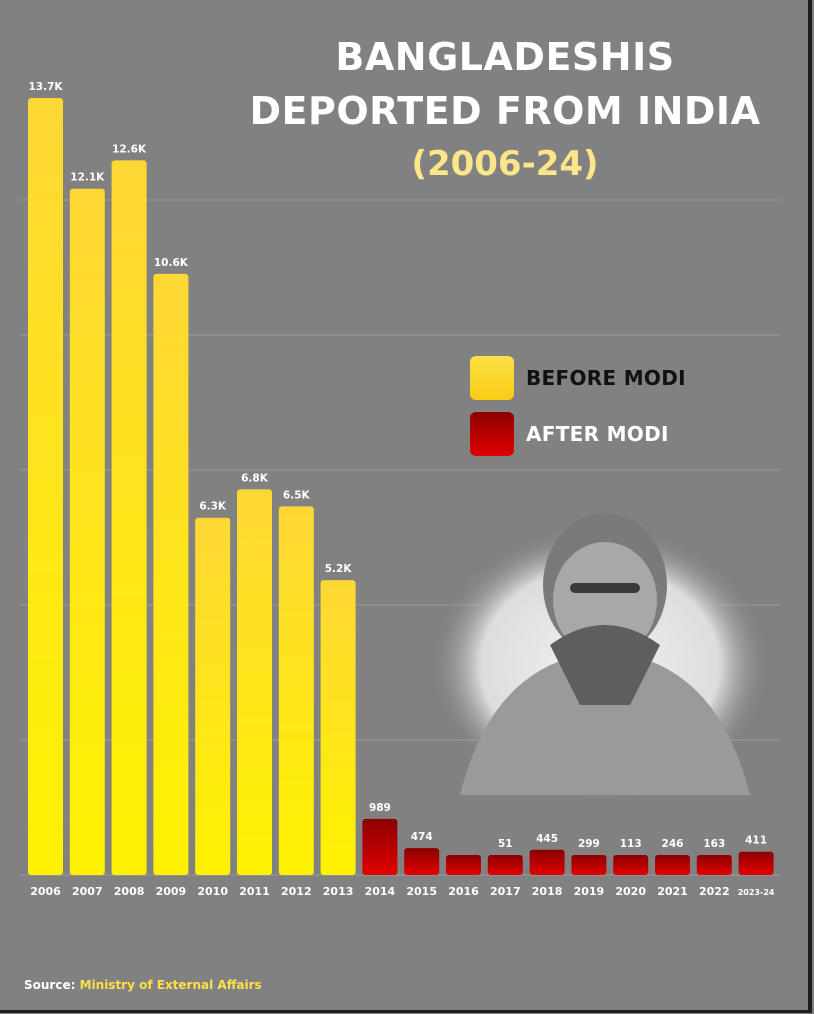 The height and width of the screenshot is (1014, 814). Describe the element at coordinates (129, 891) in the screenshot. I see `x-tick-2008: 2008` at that location.